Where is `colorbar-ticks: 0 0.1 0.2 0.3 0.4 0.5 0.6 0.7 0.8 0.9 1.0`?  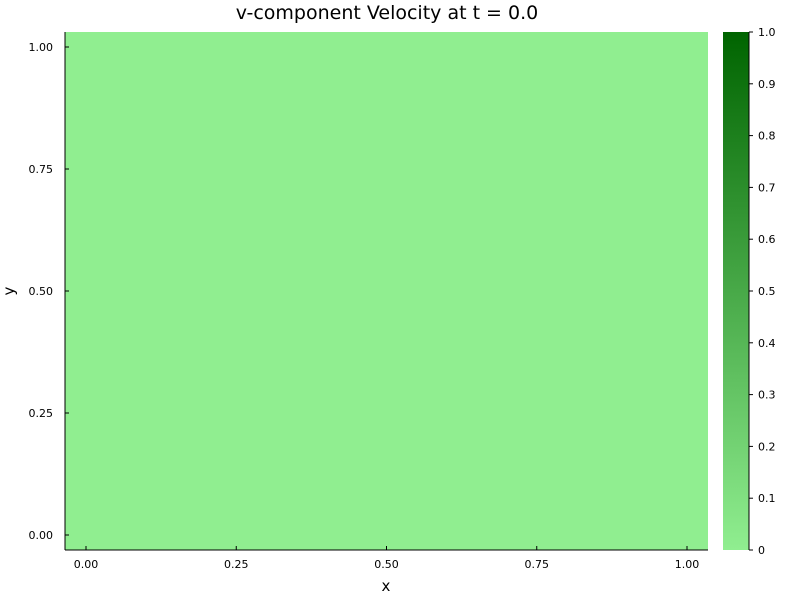
colorbar-ticks: 0 0.1 0.2 0.3 0.4 0.5 0.6 0.7 0.8 0.9 1.0 is located at coordinates (762, 291).